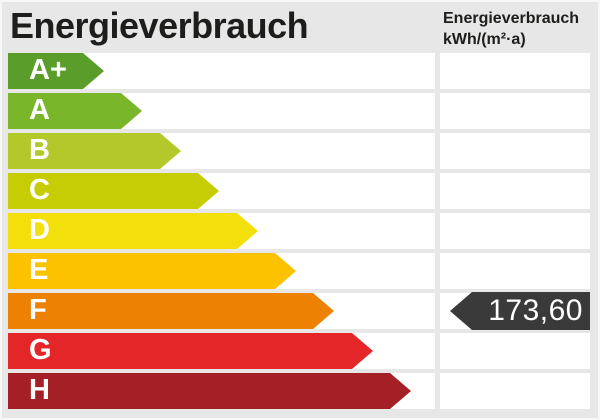 The height and width of the screenshot is (420, 600). Describe the element at coordinates (171, 311) in the screenshot. I see `energy-class-arrow-f: F` at that location.